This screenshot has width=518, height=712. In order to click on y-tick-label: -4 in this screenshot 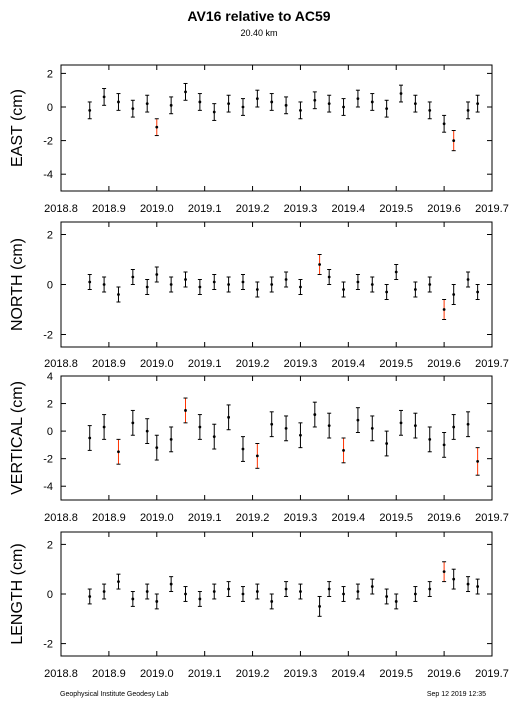, I will do `click(48, 487)`.